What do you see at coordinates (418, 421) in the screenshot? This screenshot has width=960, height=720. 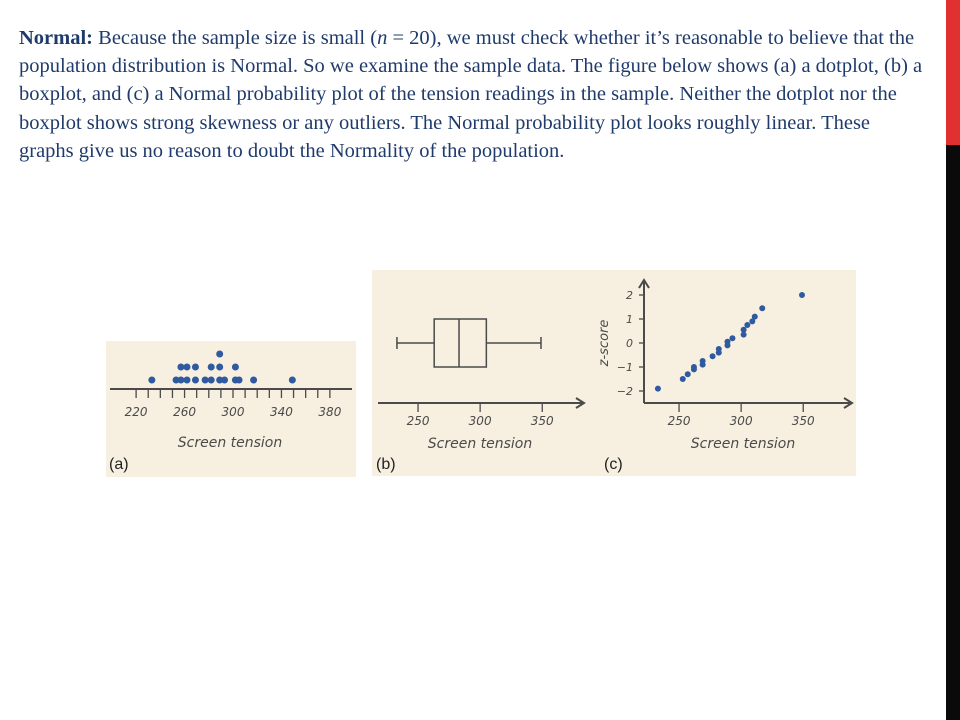 I see `tick-label: 250` at bounding box center [418, 421].